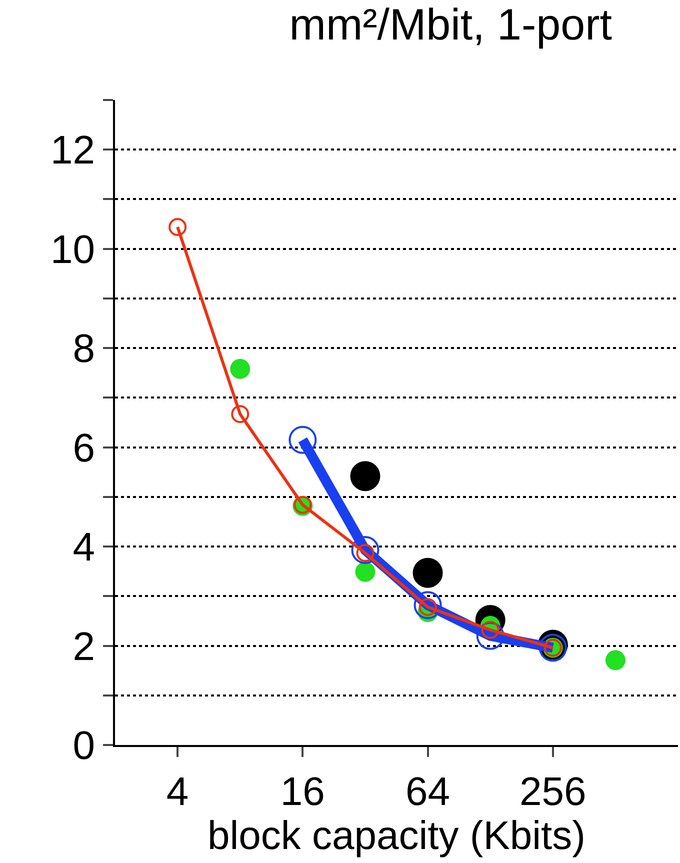  Describe the element at coordinates (83, 448) in the screenshot. I see `y-tick-label: 6` at that location.